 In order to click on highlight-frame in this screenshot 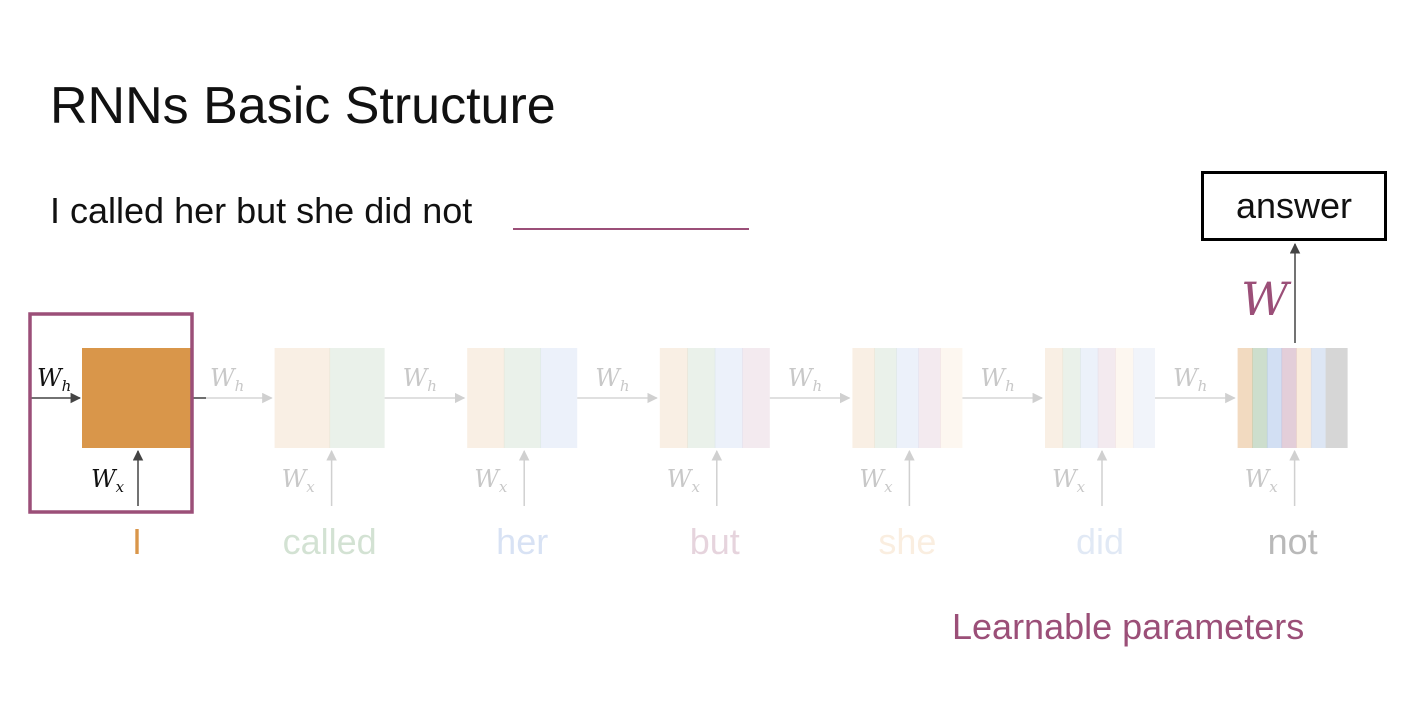, I will do `click(111, 413)`.